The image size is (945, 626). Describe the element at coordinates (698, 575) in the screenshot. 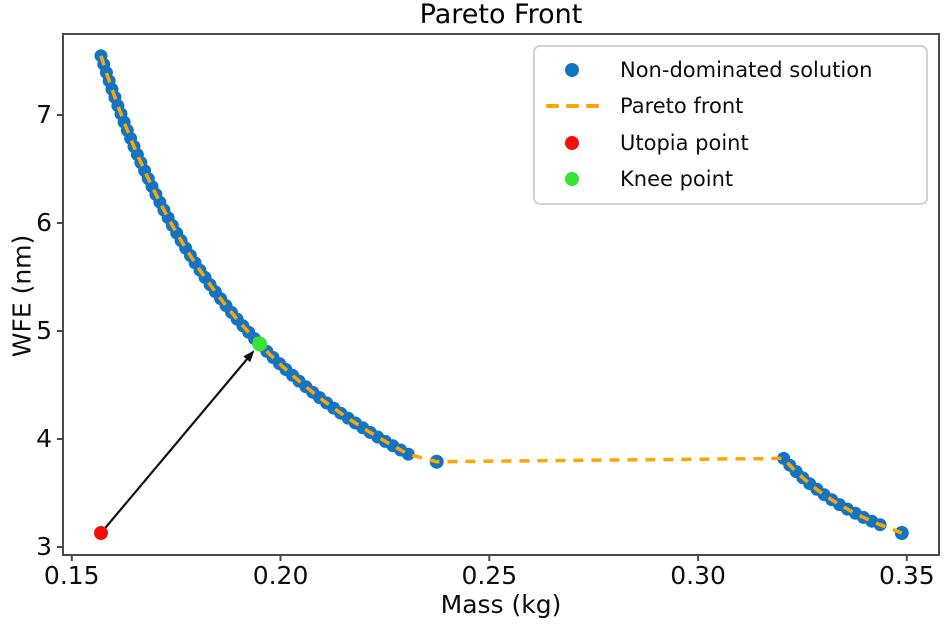

I see `x-tick-label: 0.30` at that location.